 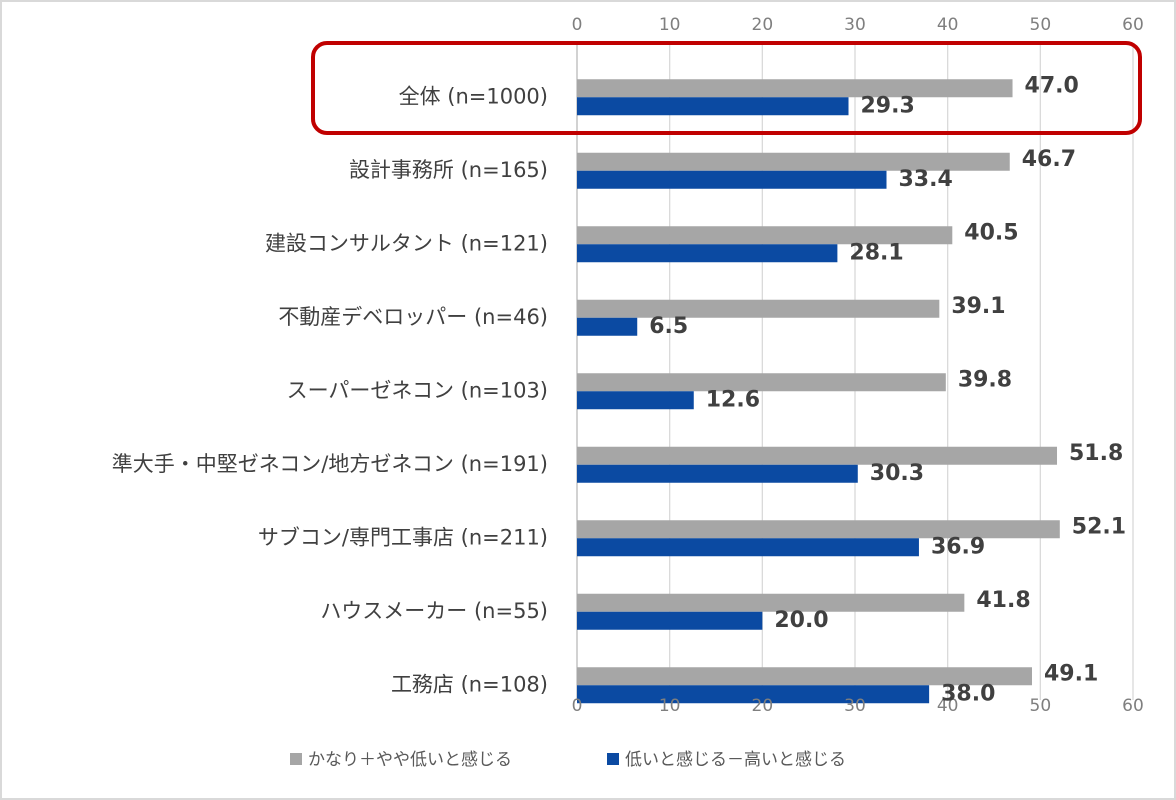 I want to click on category-label: スーパーゼネコン (n=103), so click(x=417, y=390).